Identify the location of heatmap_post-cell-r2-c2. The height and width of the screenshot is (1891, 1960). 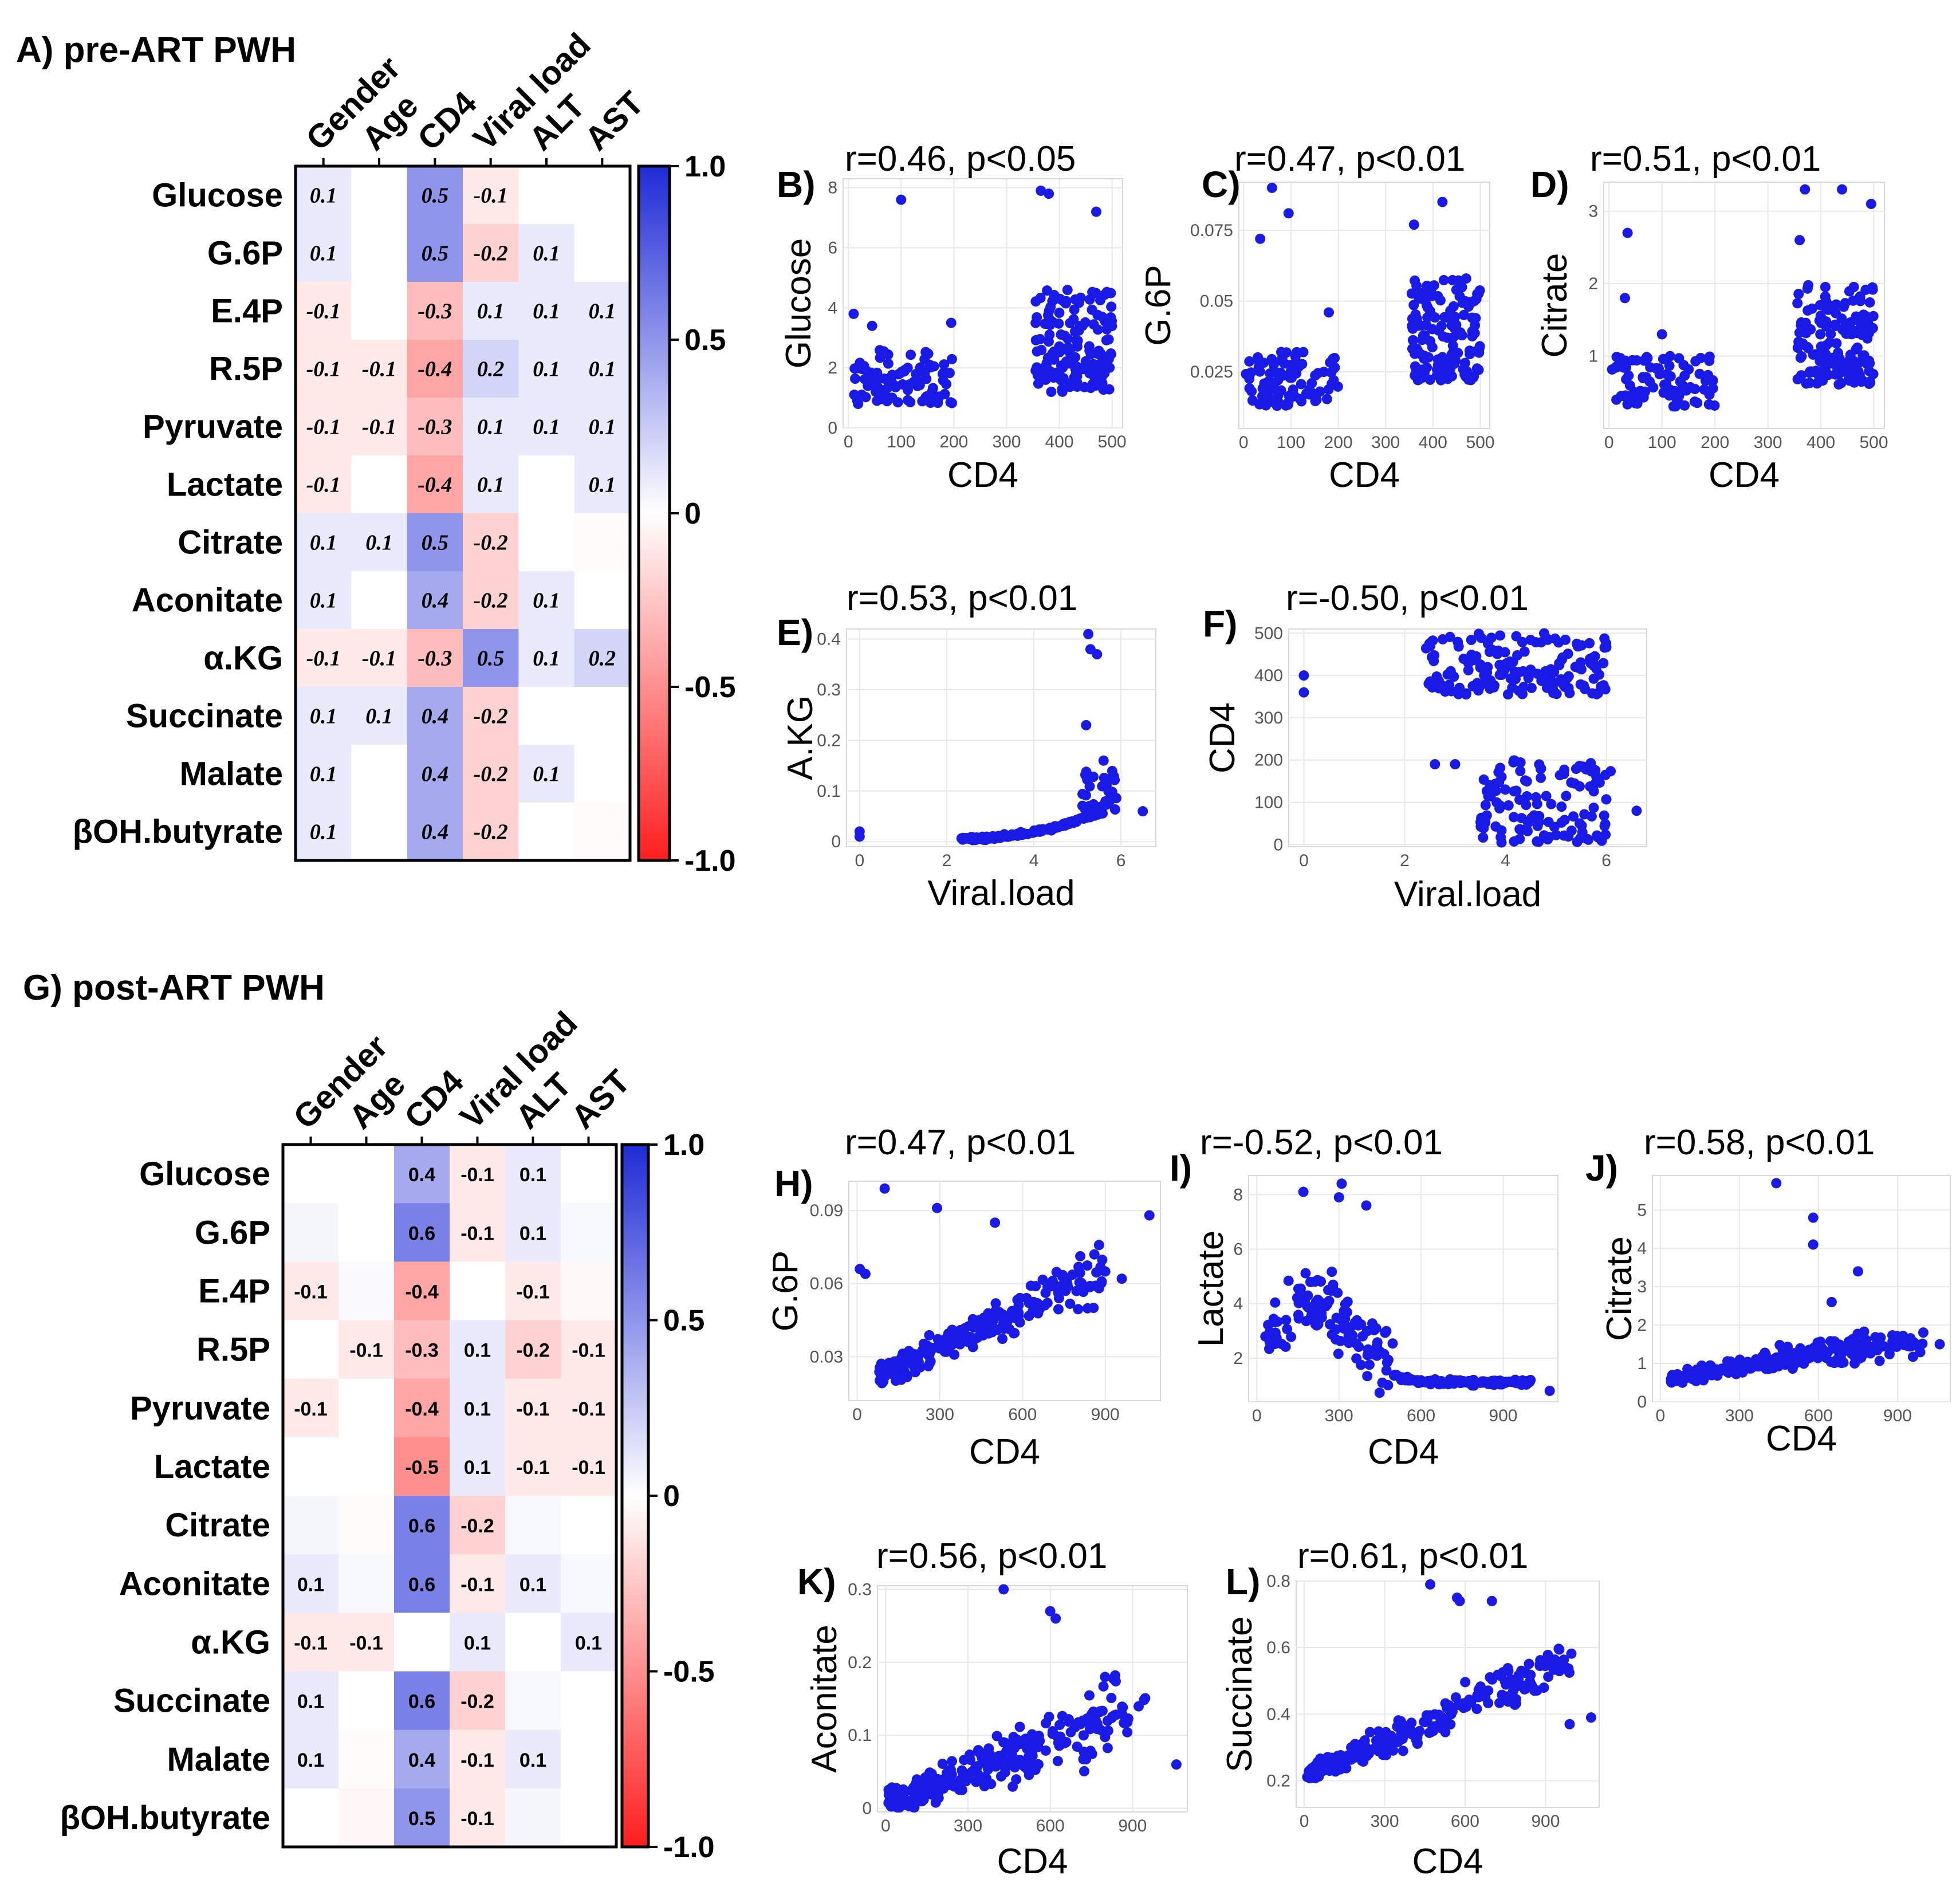
(422, 1291).